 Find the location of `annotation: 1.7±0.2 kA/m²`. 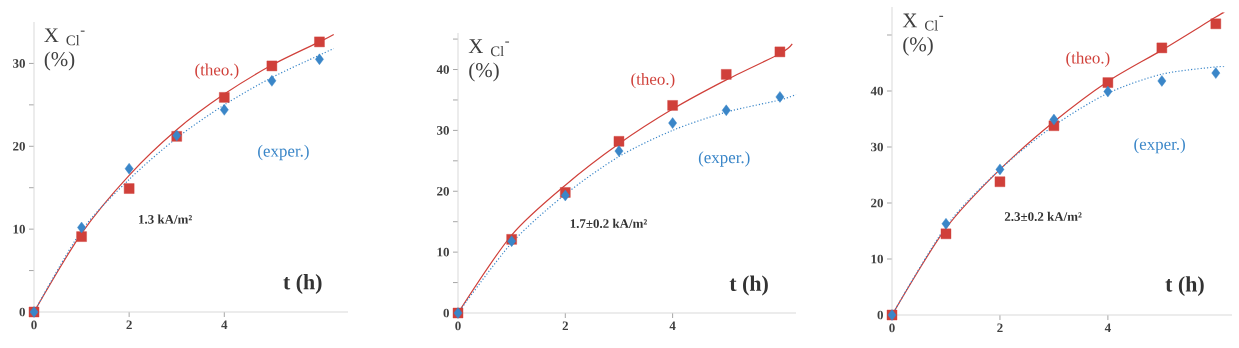

annotation: 1.7±0.2 kA/m² is located at coordinates (608, 223).